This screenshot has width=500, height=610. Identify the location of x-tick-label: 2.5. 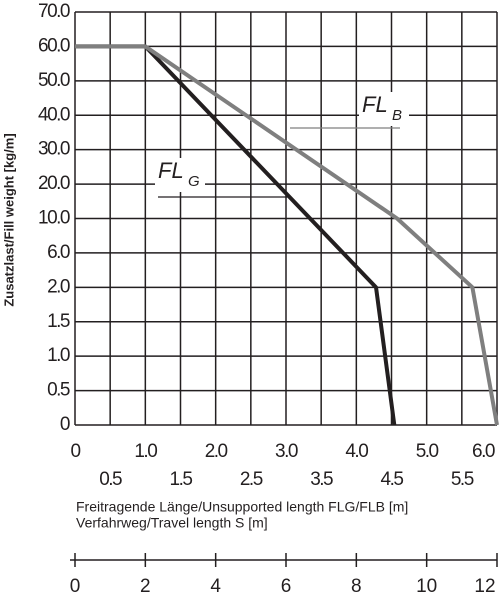
(251, 479).